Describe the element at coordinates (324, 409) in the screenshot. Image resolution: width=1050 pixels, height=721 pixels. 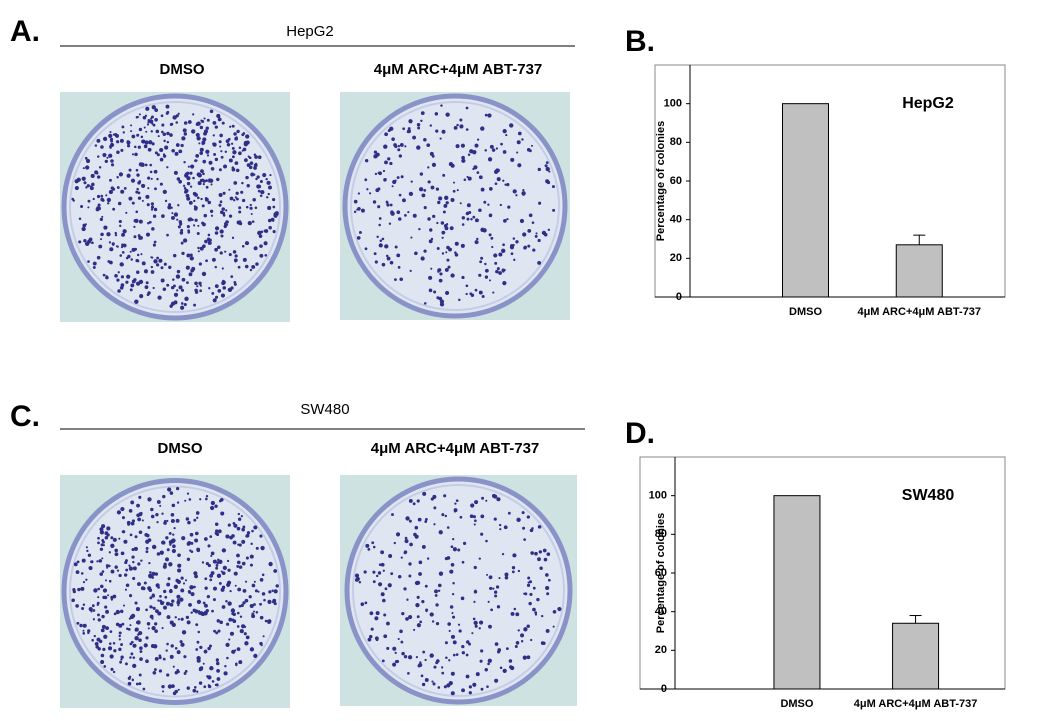
I see `cell-line: SW480` at that location.